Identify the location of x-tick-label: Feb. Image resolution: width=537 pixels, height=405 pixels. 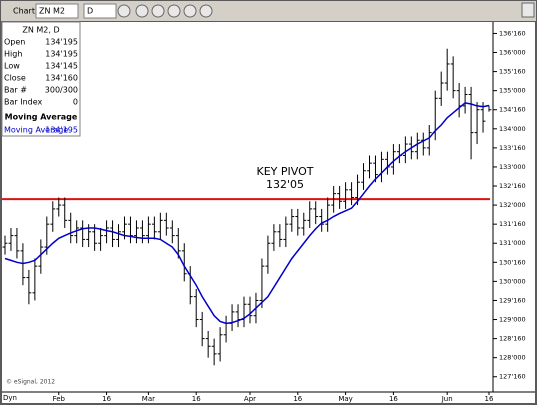
(59, 399).